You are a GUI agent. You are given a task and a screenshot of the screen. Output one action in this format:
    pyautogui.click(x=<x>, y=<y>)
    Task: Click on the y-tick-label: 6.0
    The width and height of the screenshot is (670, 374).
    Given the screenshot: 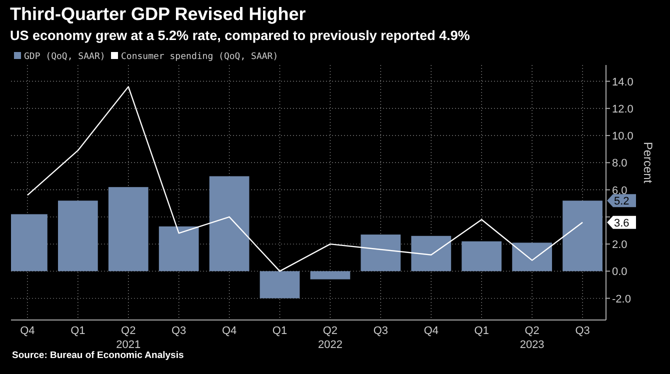 What is the action you would take?
    pyautogui.click(x=620, y=190)
    